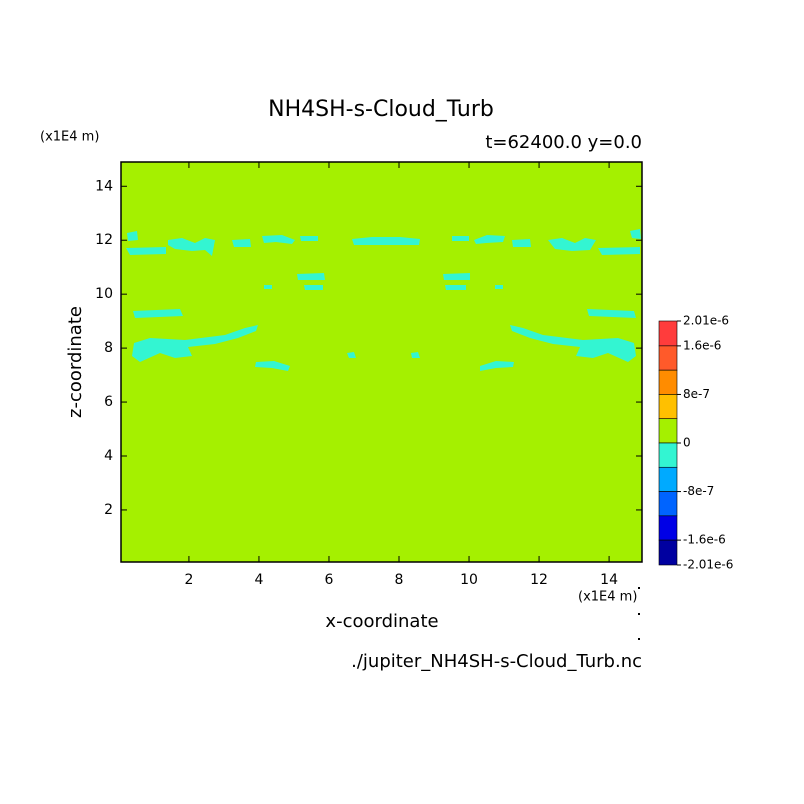 This screenshot has width=804, height=804. I want to click on colorbar-label: -2.01e-6, so click(708, 565).